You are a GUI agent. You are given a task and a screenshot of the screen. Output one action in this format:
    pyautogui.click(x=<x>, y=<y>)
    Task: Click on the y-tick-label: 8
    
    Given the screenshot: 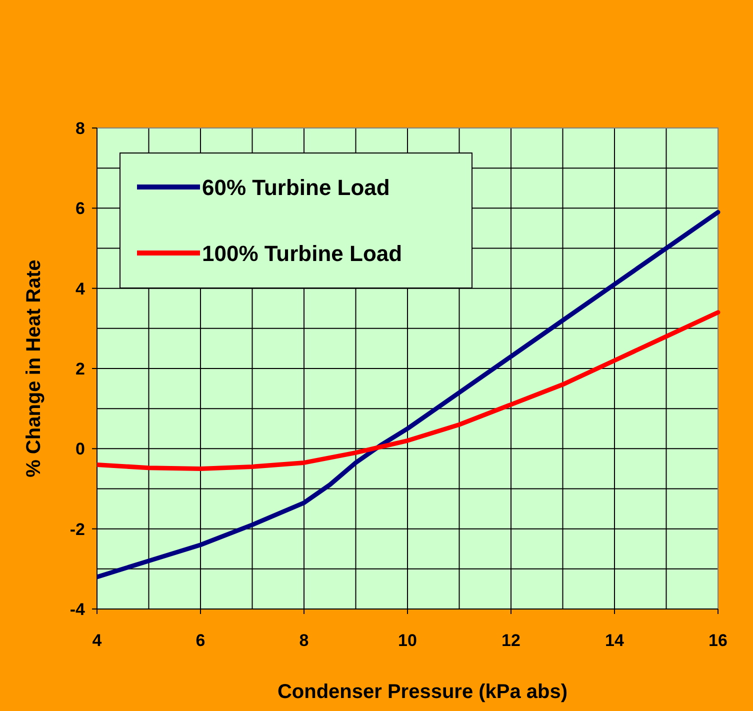 What is the action you would take?
    pyautogui.click(x=80, y=128)
    